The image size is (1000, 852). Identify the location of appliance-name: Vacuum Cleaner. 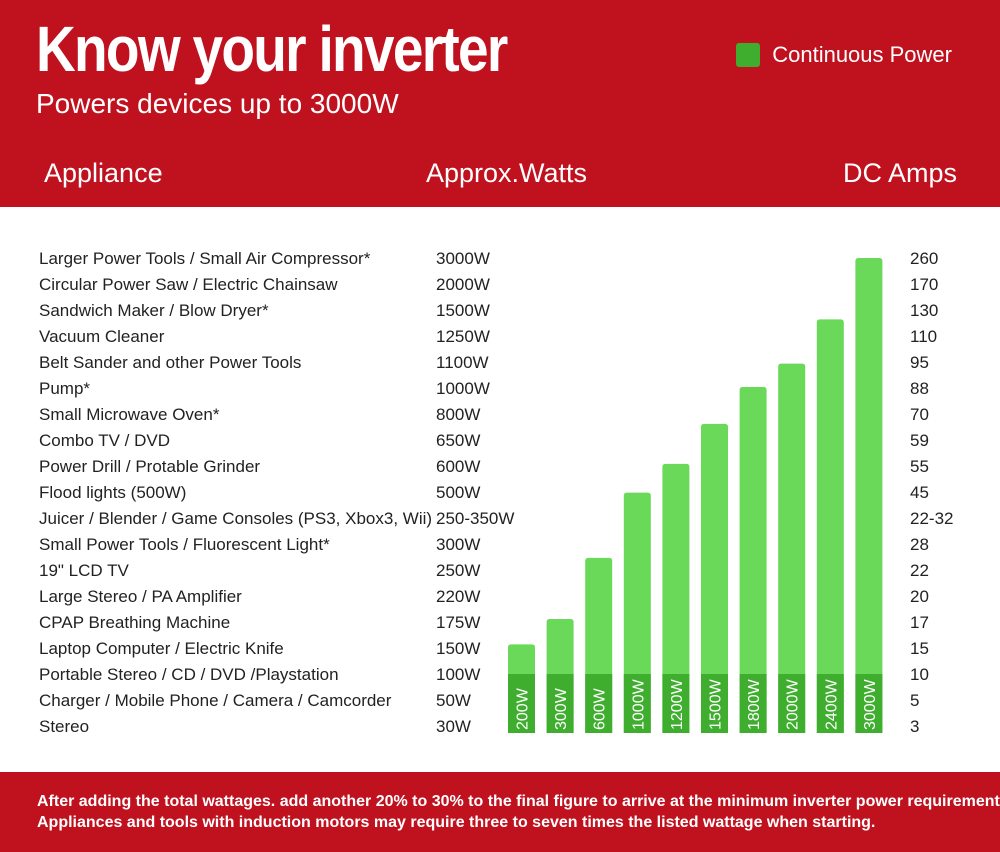
(102, 336).